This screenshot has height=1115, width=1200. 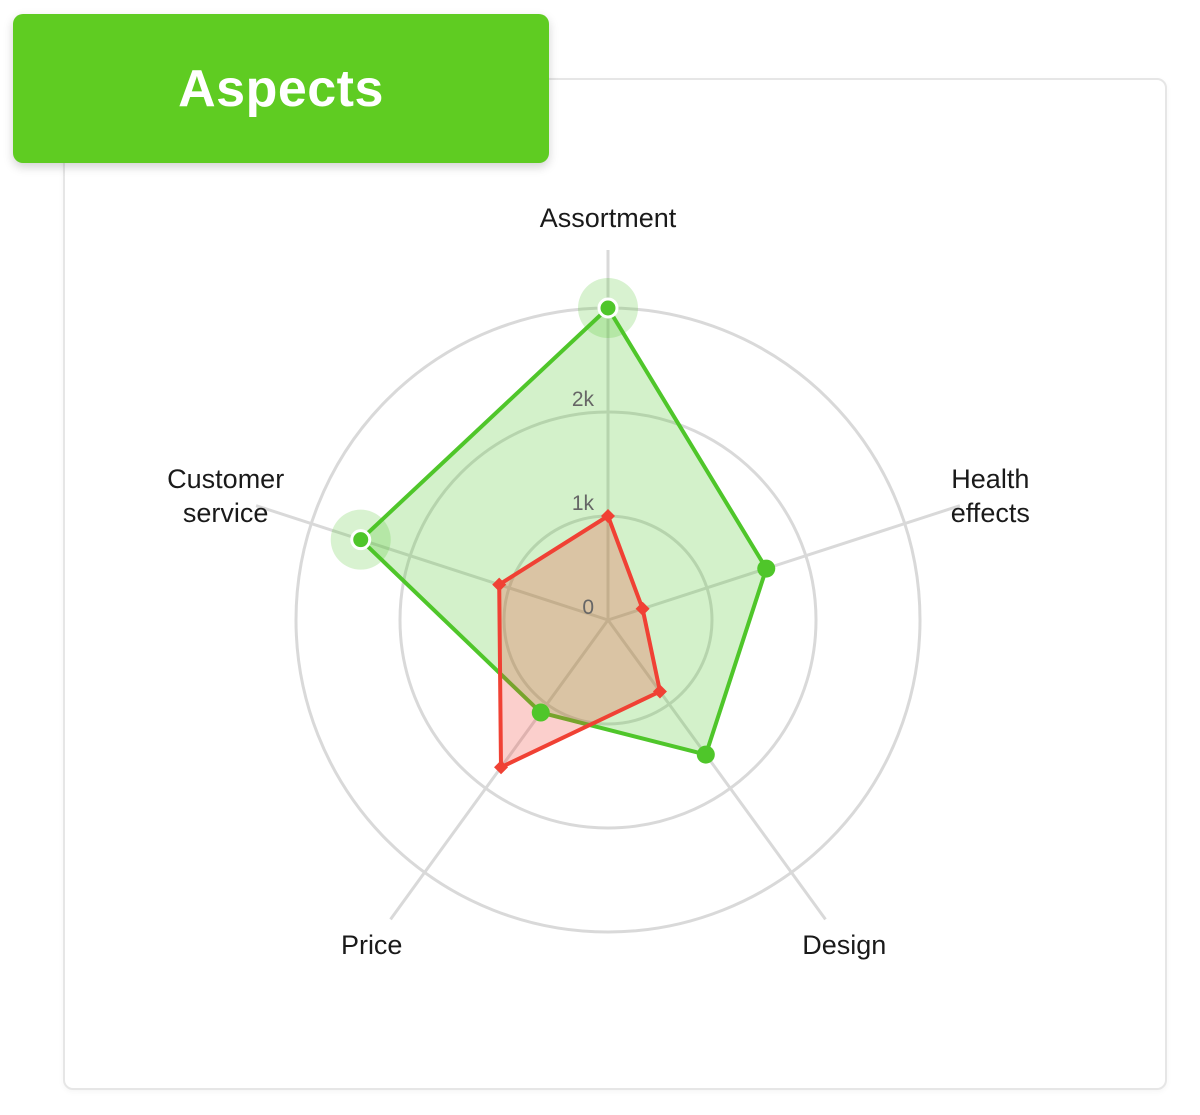 I want to click on page-title: Aspects, so click(x=281, y=88).